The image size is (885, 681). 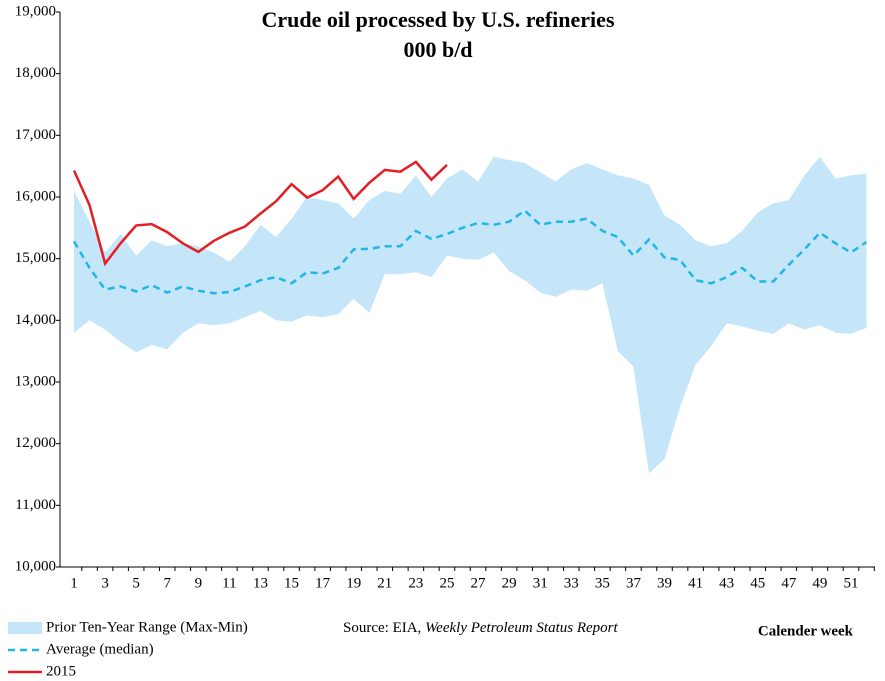 I want to click on legend-label: 2015, so click(x=61, y=671).